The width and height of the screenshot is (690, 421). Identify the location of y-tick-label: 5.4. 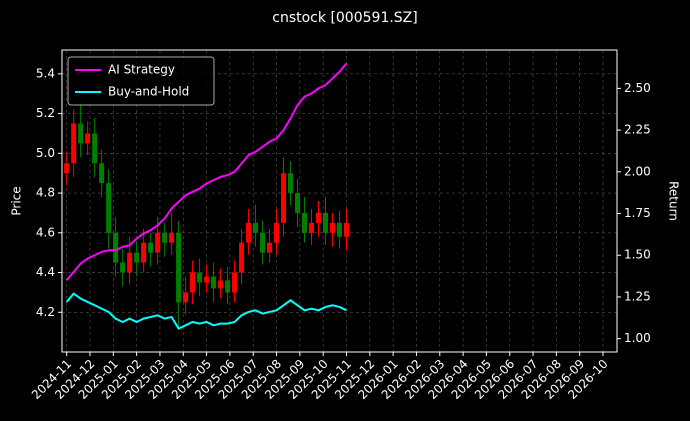
(45, 73).